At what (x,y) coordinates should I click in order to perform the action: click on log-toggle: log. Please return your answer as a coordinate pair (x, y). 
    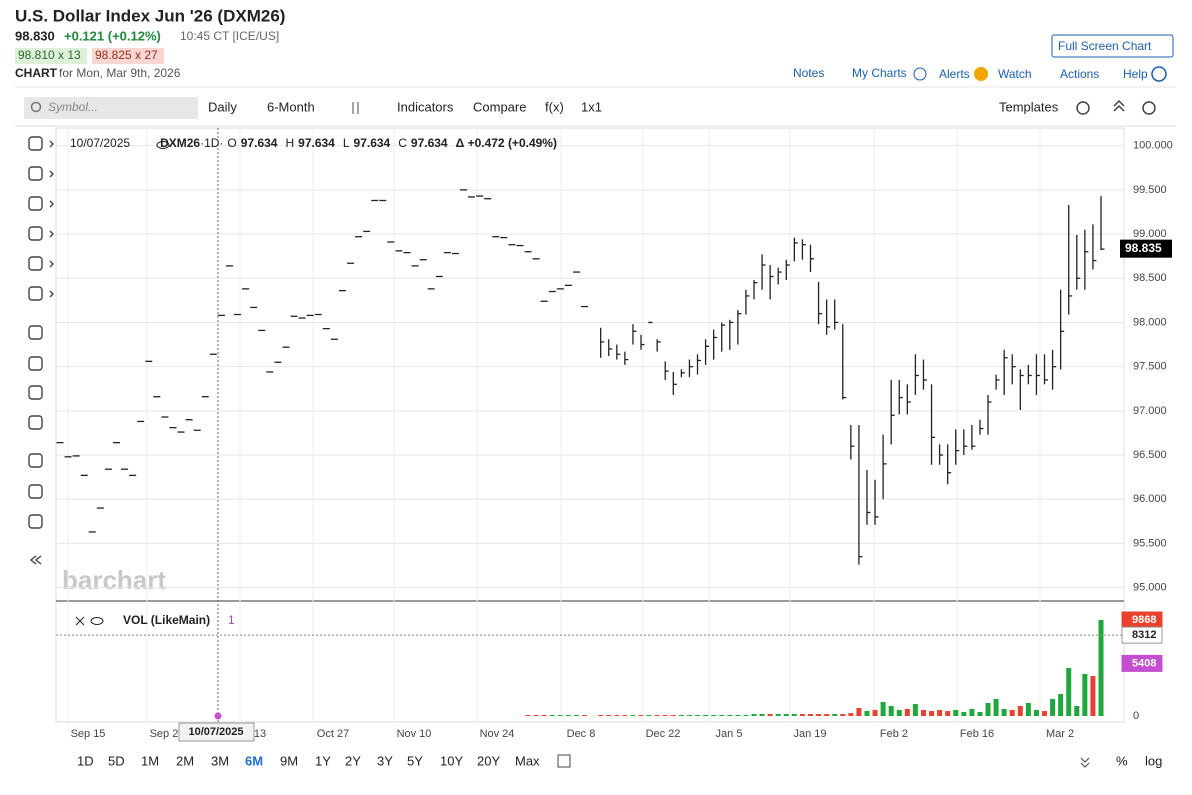
    Looking at the image, I should click on (1153, 760).